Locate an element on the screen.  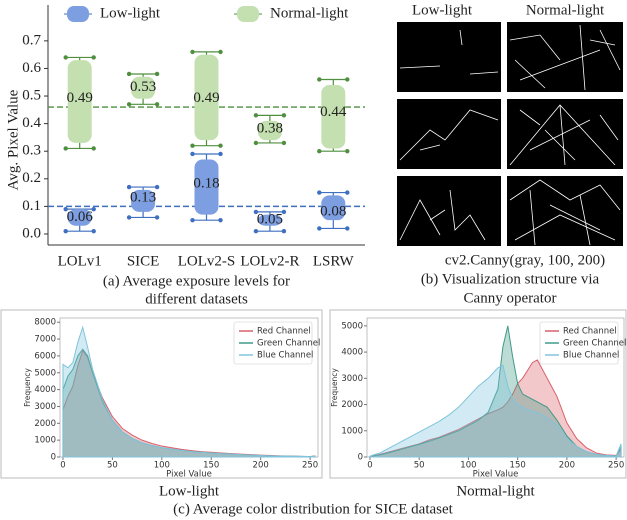
legend-label: Blue Channel is located at coordinates (591, 356).